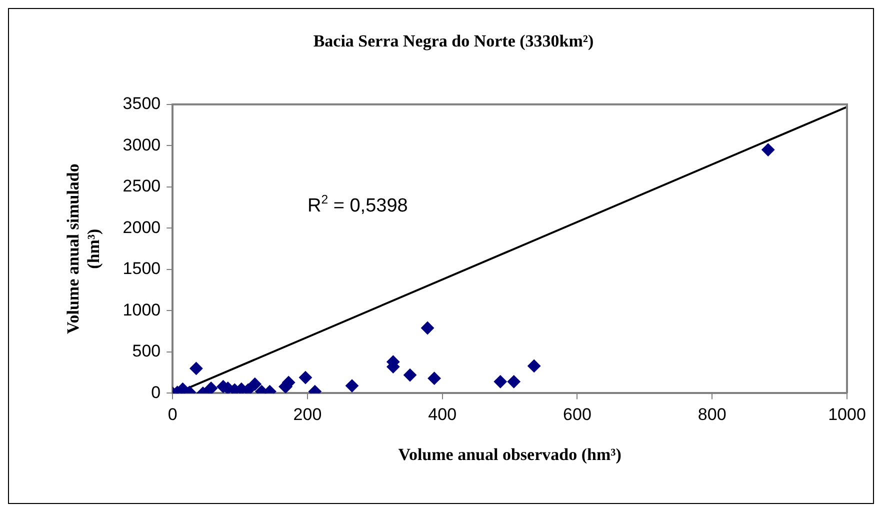 This screenshot has height=510, width=881. Describe the element at coordinates (307, 414) in the screenshot. I see `x-tick-label: 200` at that location.